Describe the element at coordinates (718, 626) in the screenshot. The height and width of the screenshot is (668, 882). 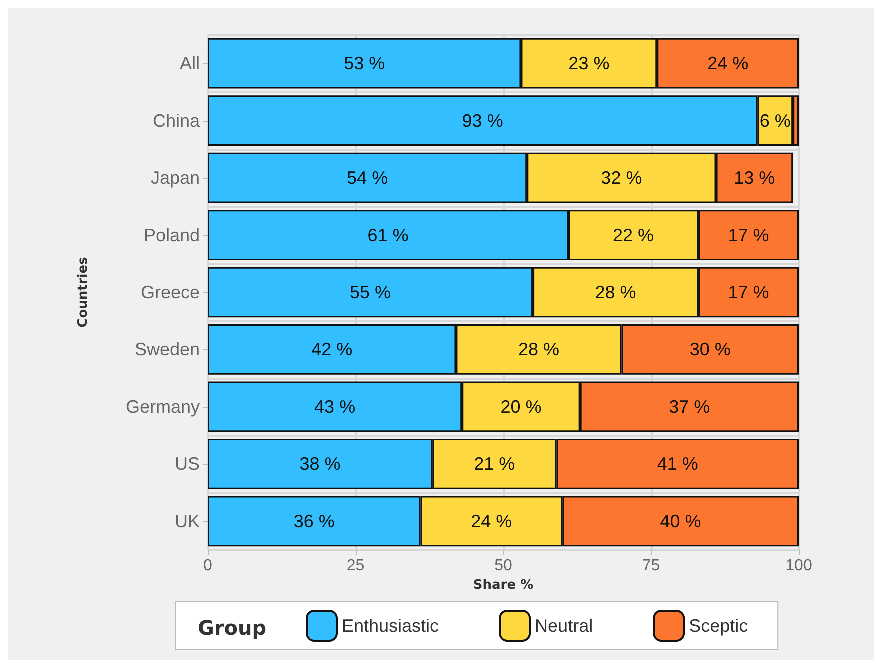
I see `legend-label: Sceptic` at that location.